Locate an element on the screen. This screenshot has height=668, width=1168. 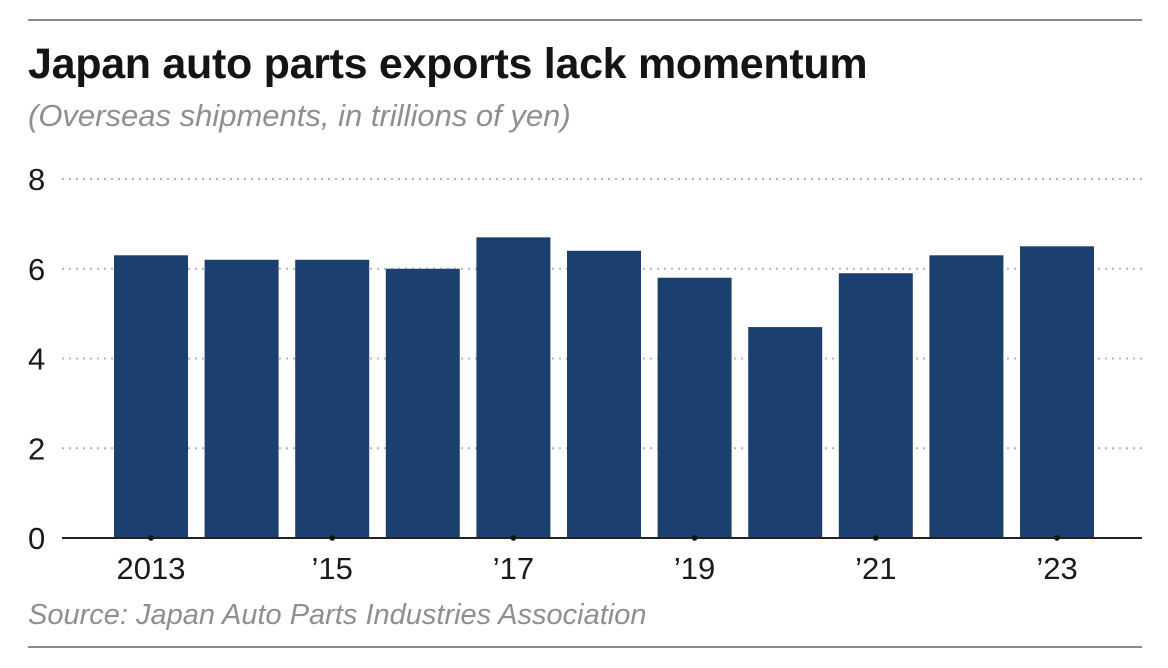
x-tick-label: ’23 is located at coordinates (1056, 568).